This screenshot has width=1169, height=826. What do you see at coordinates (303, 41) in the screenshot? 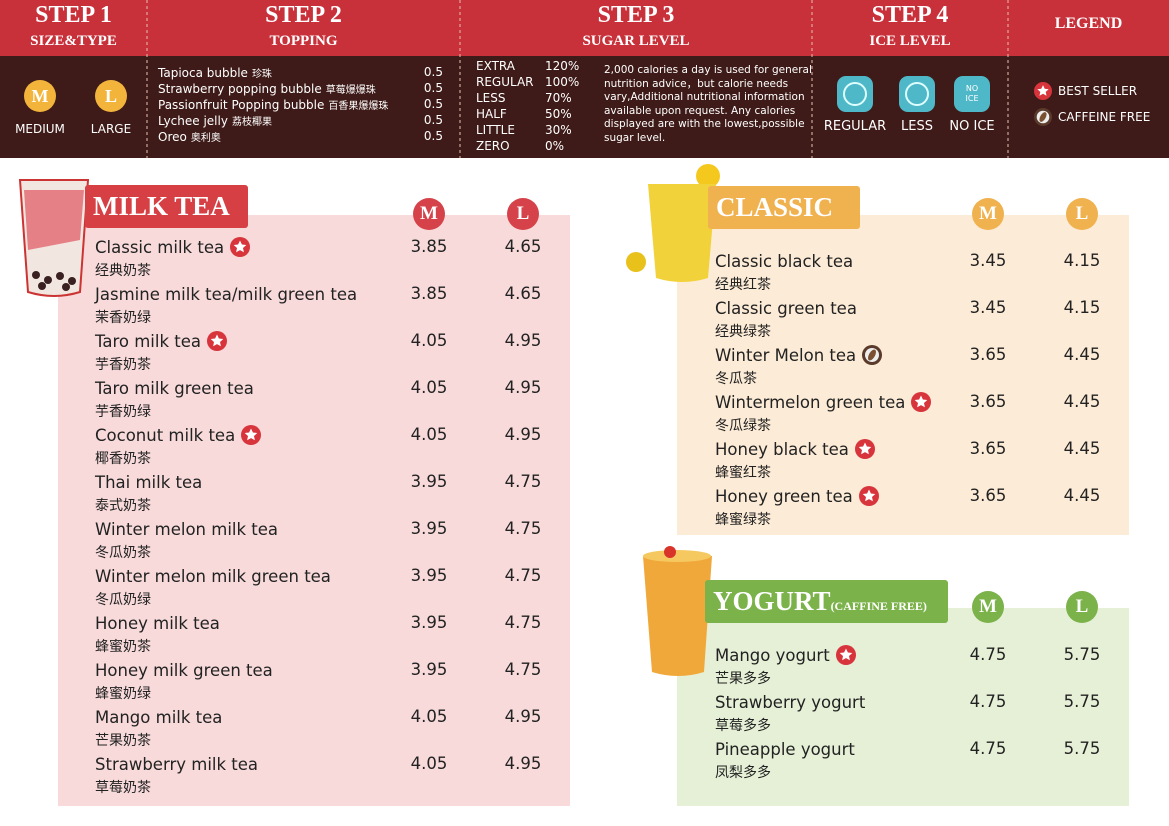
I see `step-subtitle: TOPPING` at bounding box center [303, 41].